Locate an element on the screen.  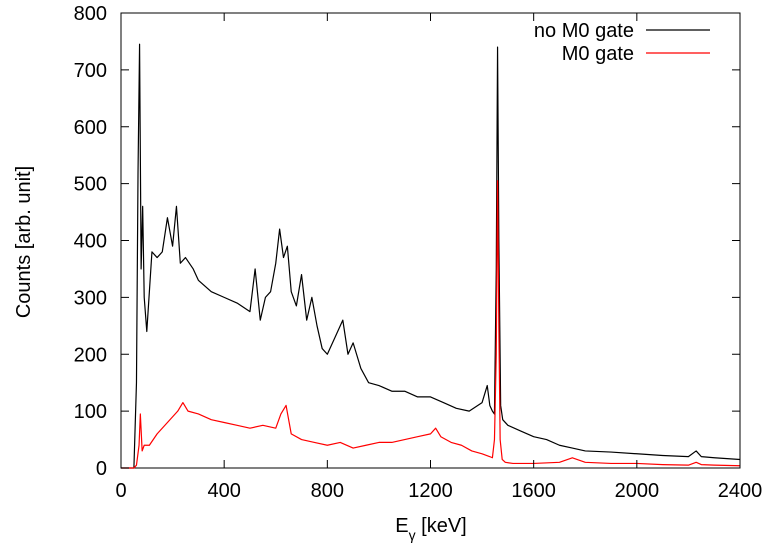
legend-label: no M0 gate is located at coordinates (584, 31).